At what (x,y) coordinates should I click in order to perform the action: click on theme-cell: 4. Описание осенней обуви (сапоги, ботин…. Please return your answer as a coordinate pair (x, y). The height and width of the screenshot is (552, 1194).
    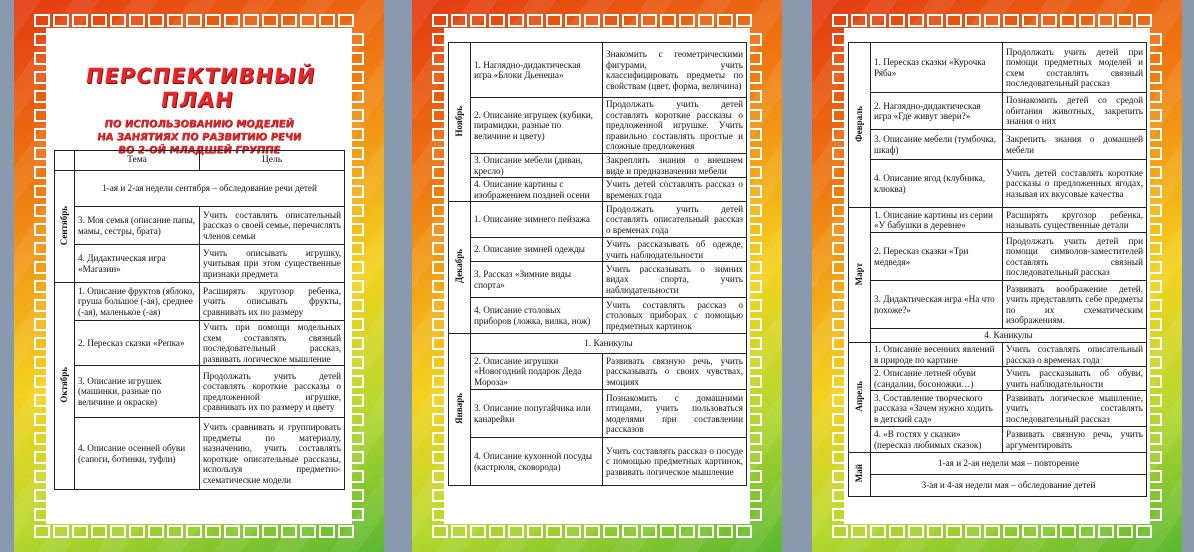
    Looking at the image, I should click on (137, 453).